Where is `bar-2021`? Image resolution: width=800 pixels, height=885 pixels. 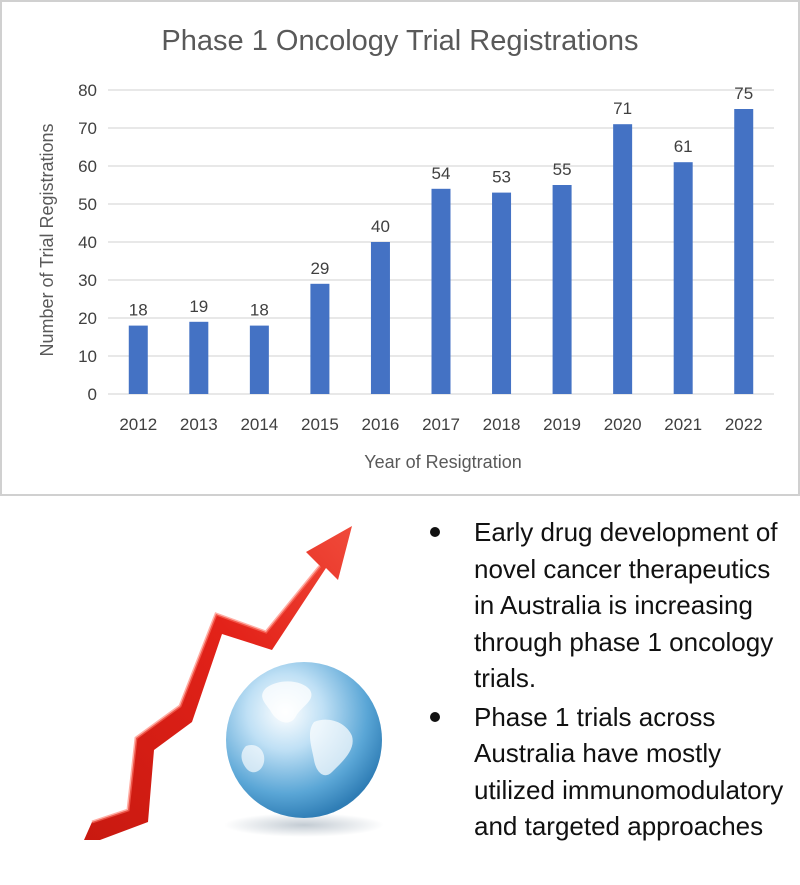
bar-2021 is located at coordinates (683, 278).